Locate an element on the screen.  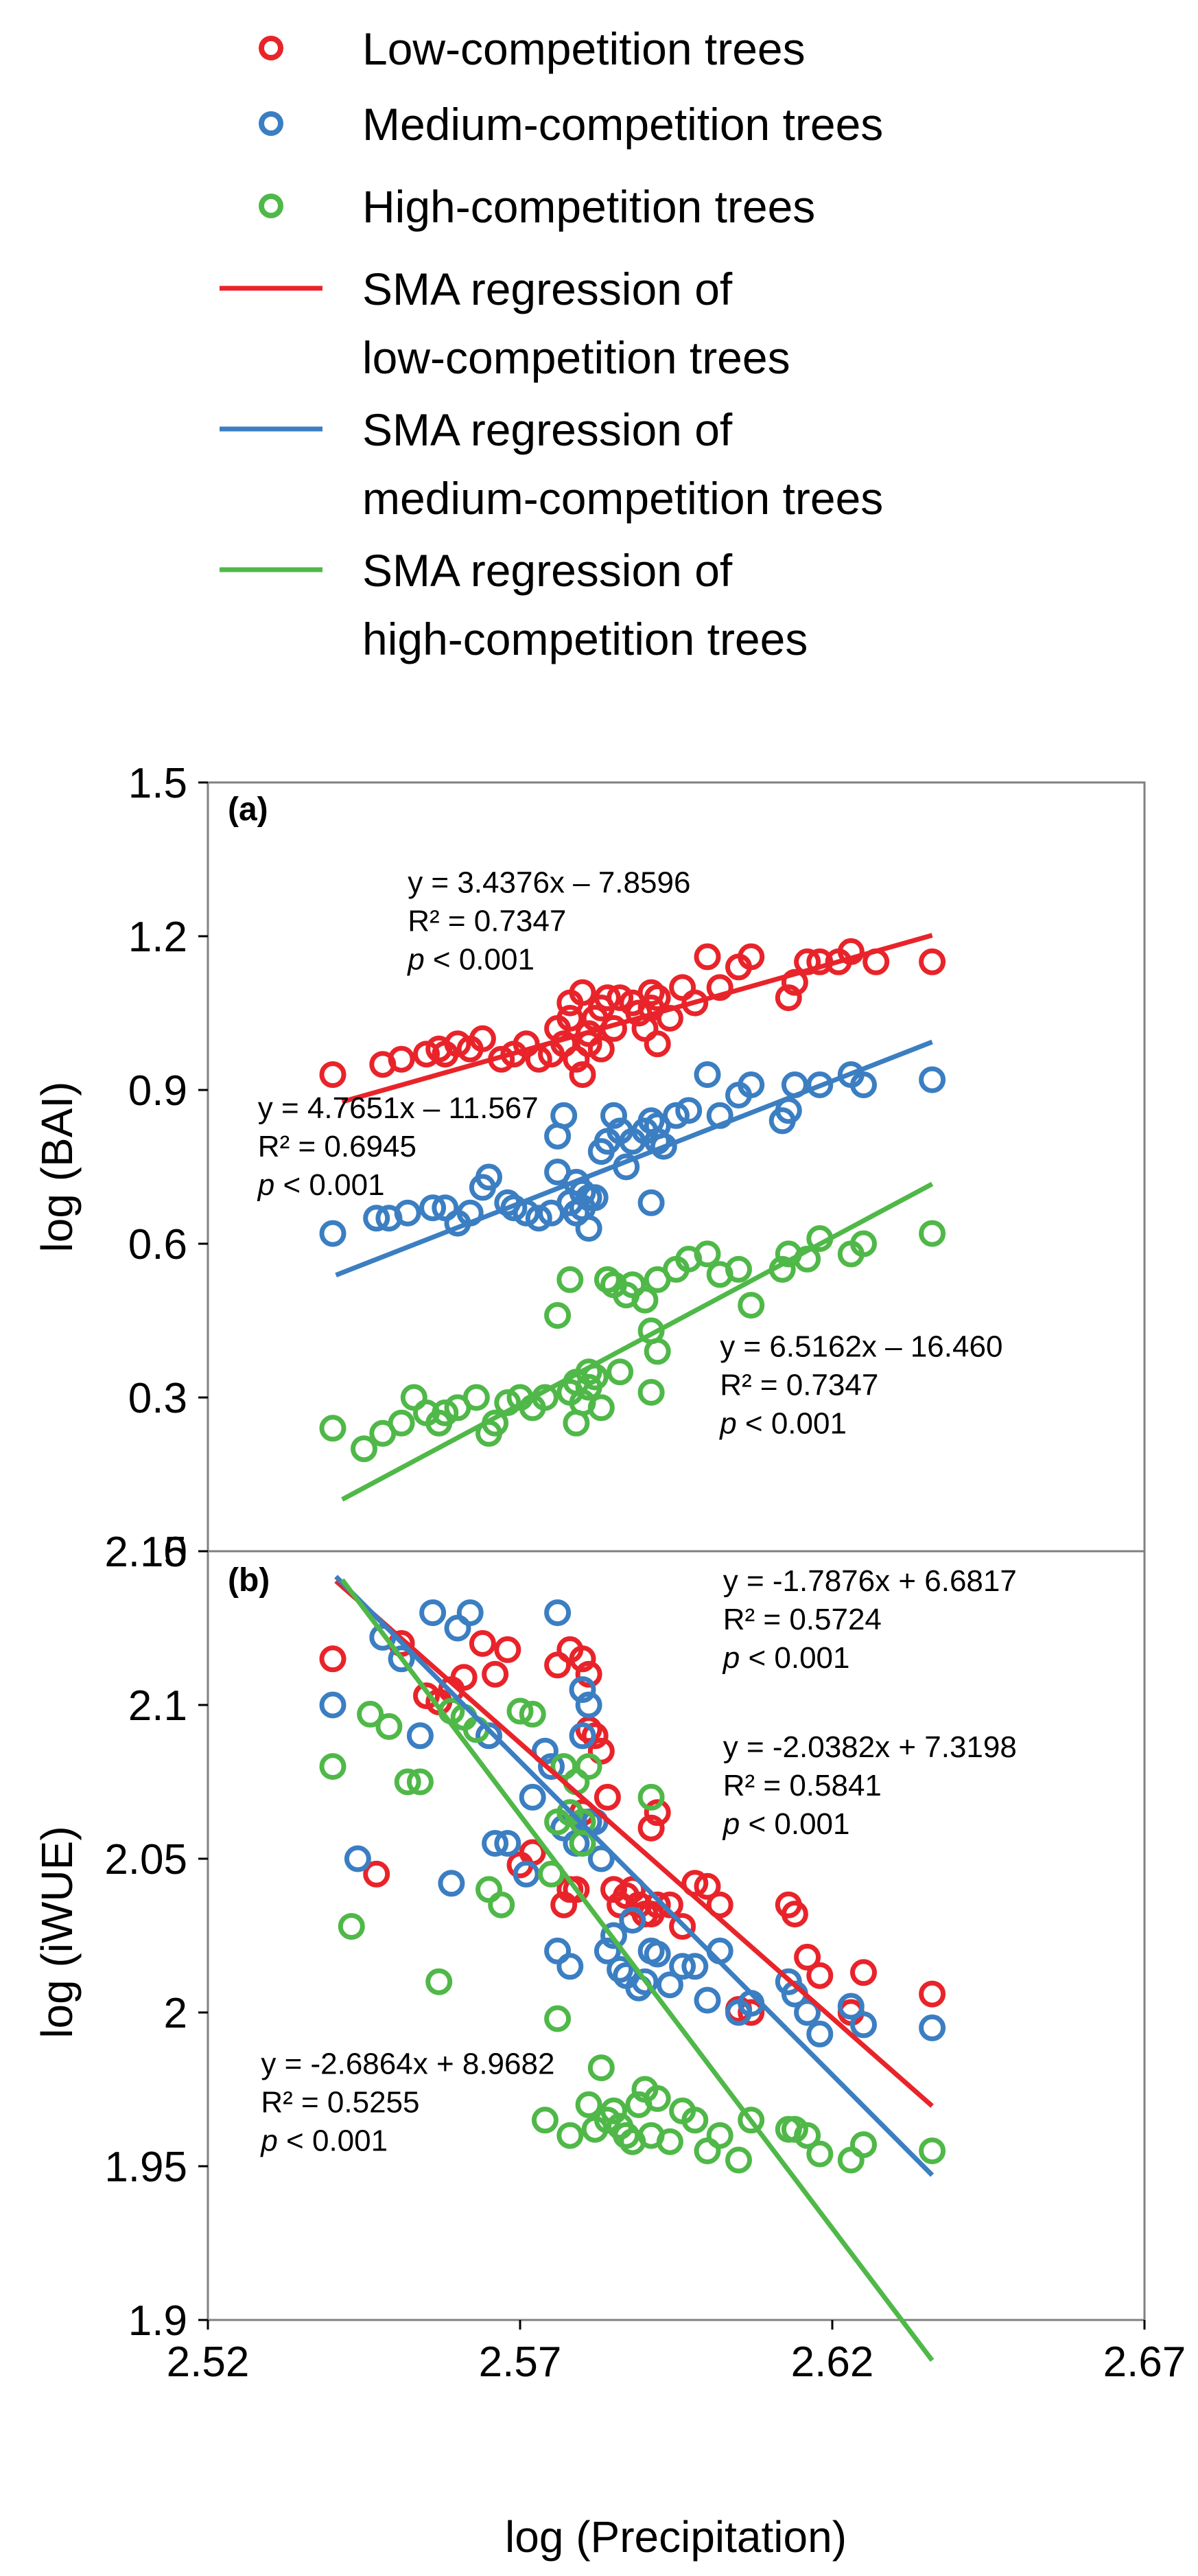
x-tick-label: 2.62 is located at coordinates (832, 2362).